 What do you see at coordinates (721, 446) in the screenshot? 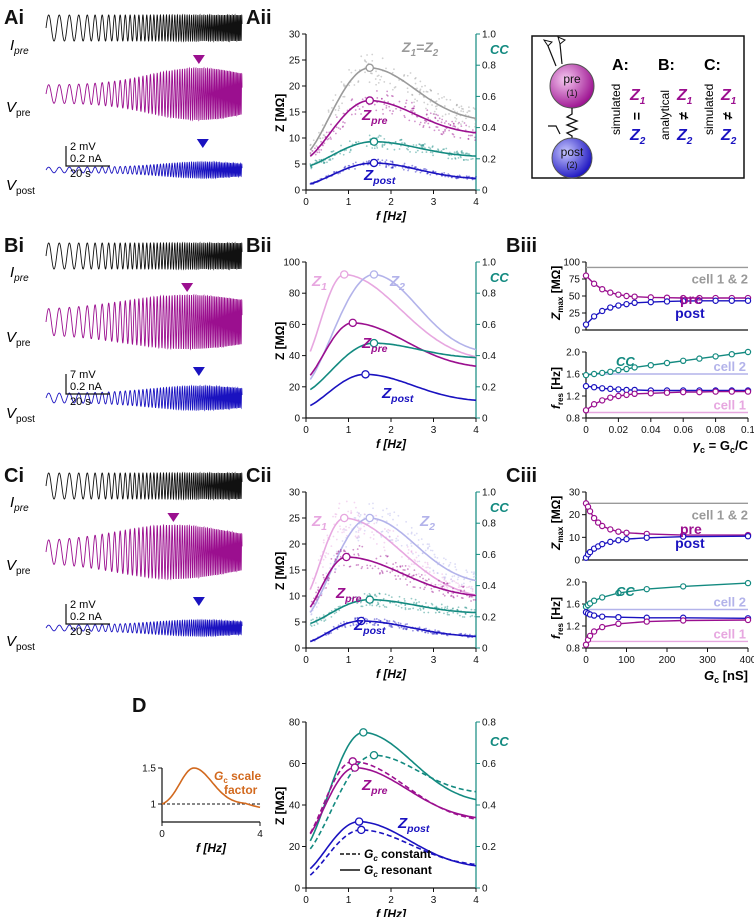
I see `x-axis-label: γc = Gc/C` at bounding box center [721, 446].